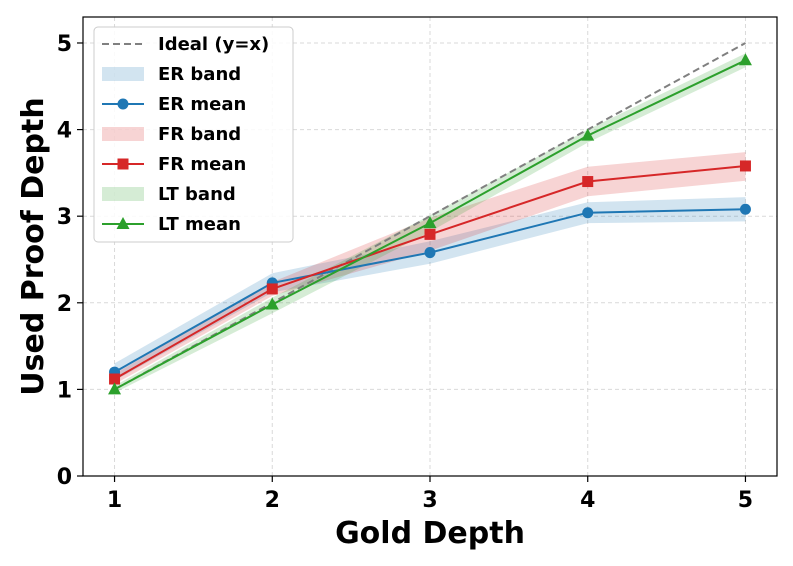 This screenshot has width=793, height=566. What do you see at coordinates (213, 44) in the screenshot?
I see `legend-label: Ideal (y=x)` at bounding box center [213, 44].